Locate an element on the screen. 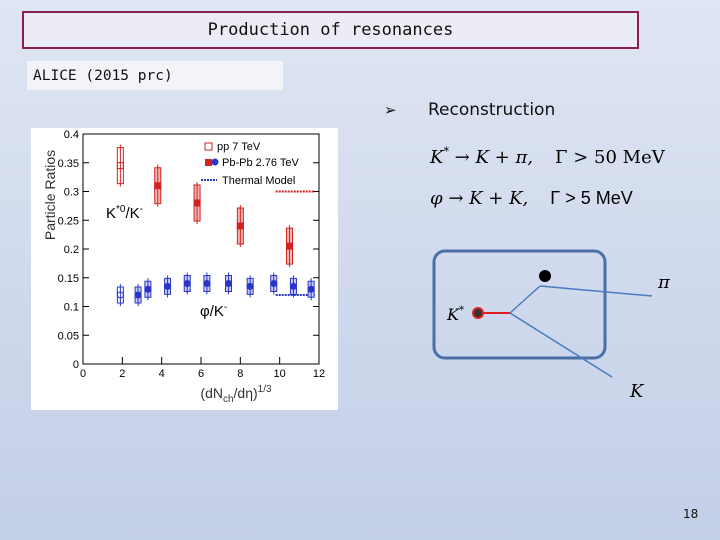  y-tick-label: 0.35 is located at coordinates (68, 164).